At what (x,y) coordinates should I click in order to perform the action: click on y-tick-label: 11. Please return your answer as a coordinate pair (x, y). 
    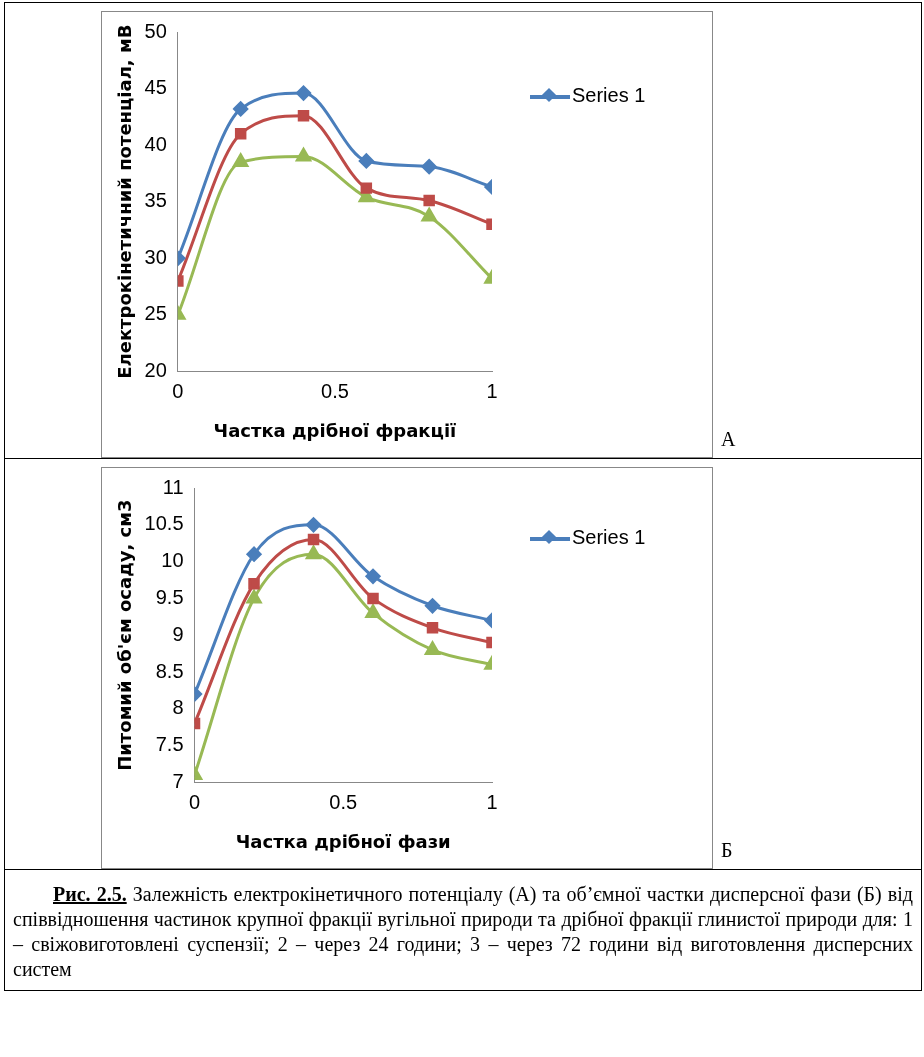
    Looking at the image, I should click on (173, 486).